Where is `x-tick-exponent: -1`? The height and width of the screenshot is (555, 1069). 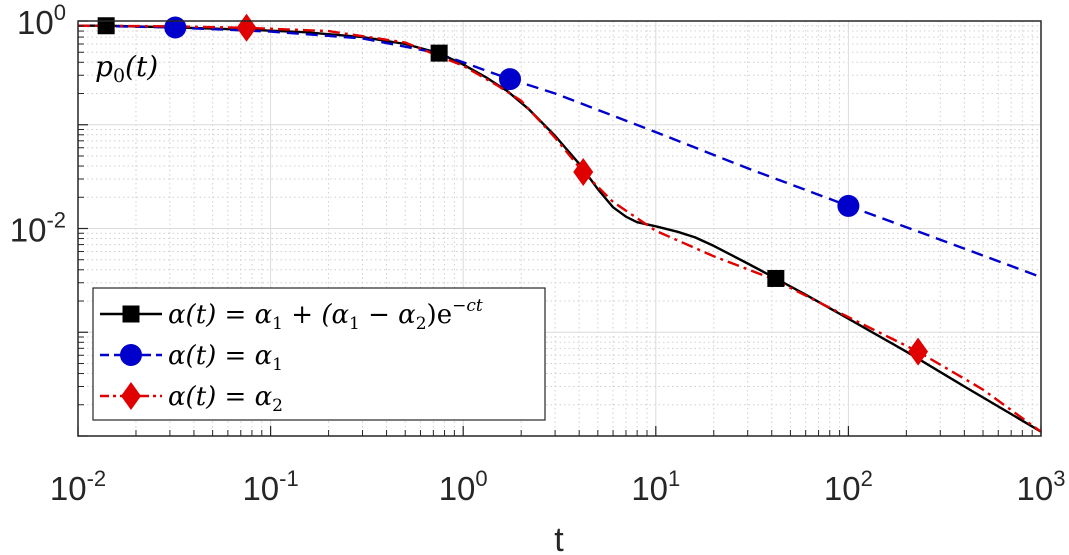
x-tick-exponent: -1 is located at coordinates (289, 478).